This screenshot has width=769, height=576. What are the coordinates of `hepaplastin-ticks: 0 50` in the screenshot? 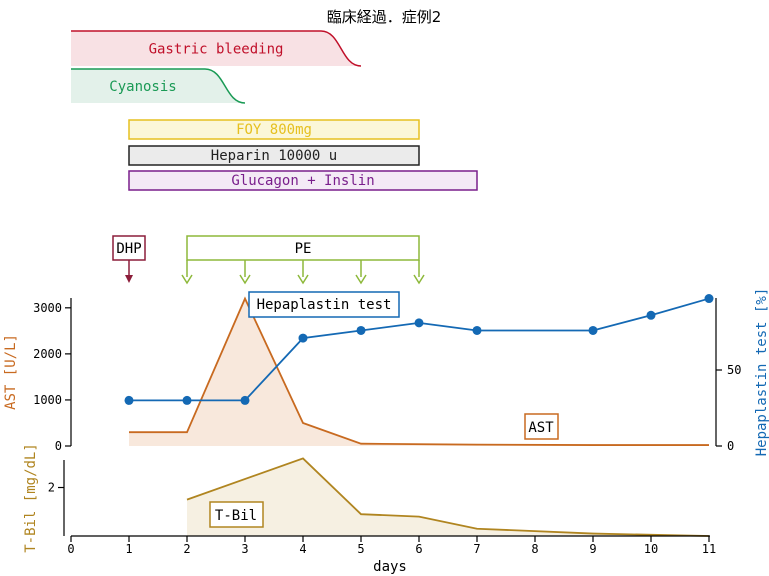 It's located at (728, 408).